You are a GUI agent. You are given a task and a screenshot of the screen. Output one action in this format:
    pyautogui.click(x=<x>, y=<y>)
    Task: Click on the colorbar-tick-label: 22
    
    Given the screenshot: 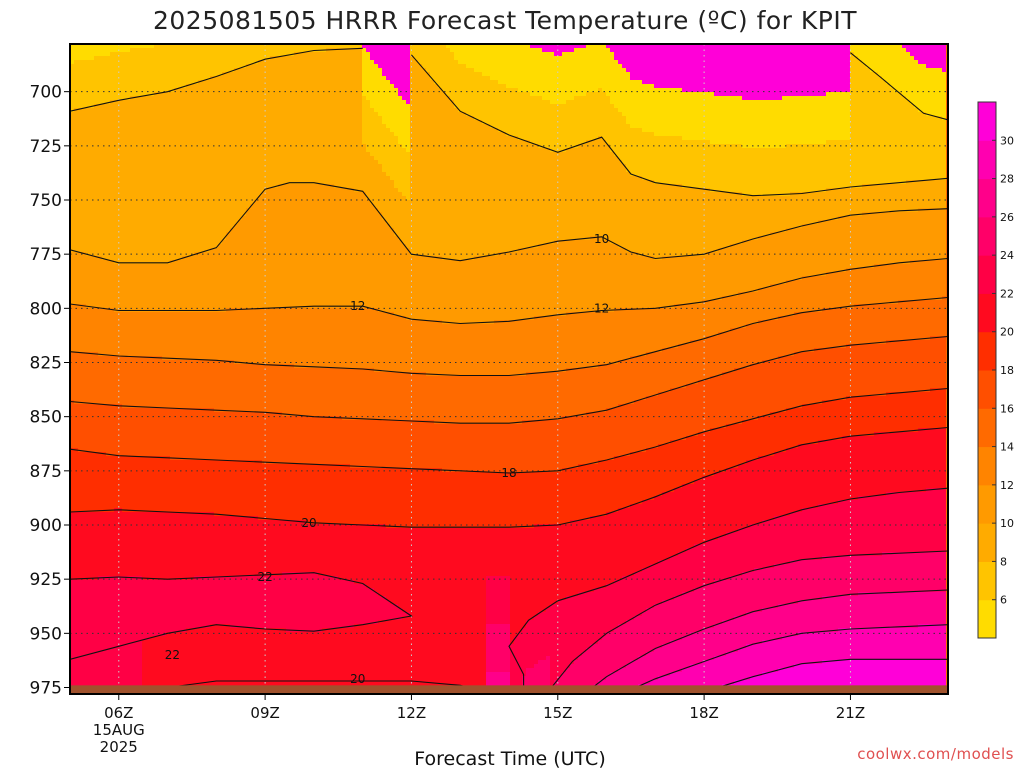 What is the action you would take?
    pyautogui.click(x=1007, y=293)
    